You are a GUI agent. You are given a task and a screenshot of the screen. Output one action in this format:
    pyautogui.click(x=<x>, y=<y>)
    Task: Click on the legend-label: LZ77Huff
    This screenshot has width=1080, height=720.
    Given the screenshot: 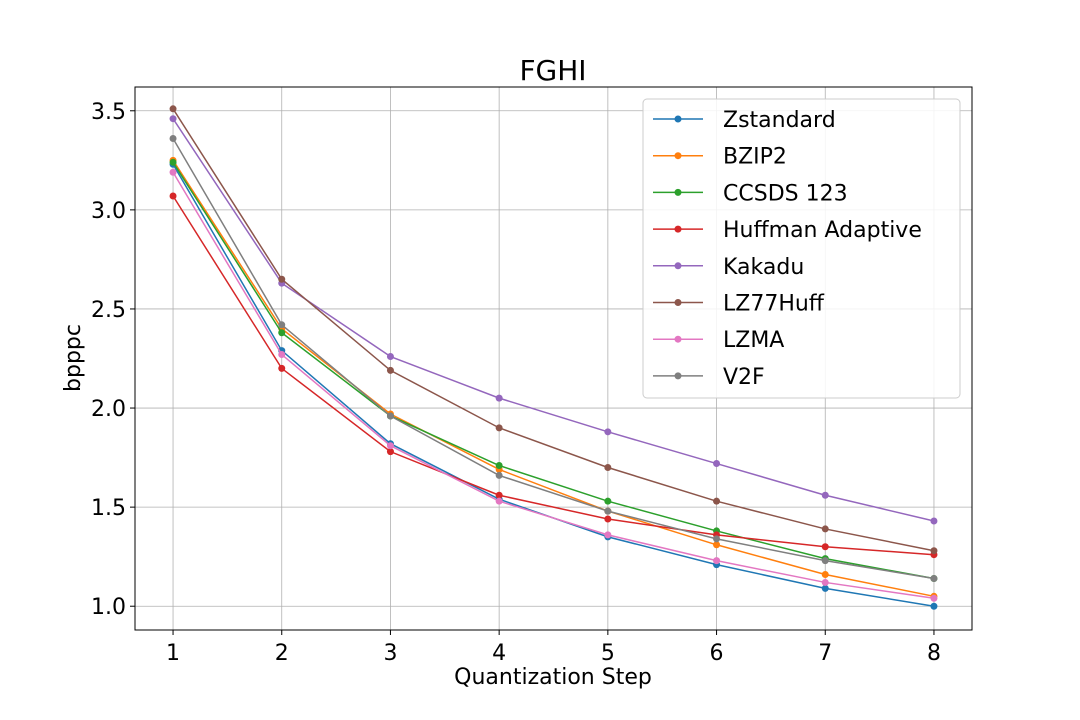 What is the action you would take?
    pyautogui.click(x=774, y=304)
    